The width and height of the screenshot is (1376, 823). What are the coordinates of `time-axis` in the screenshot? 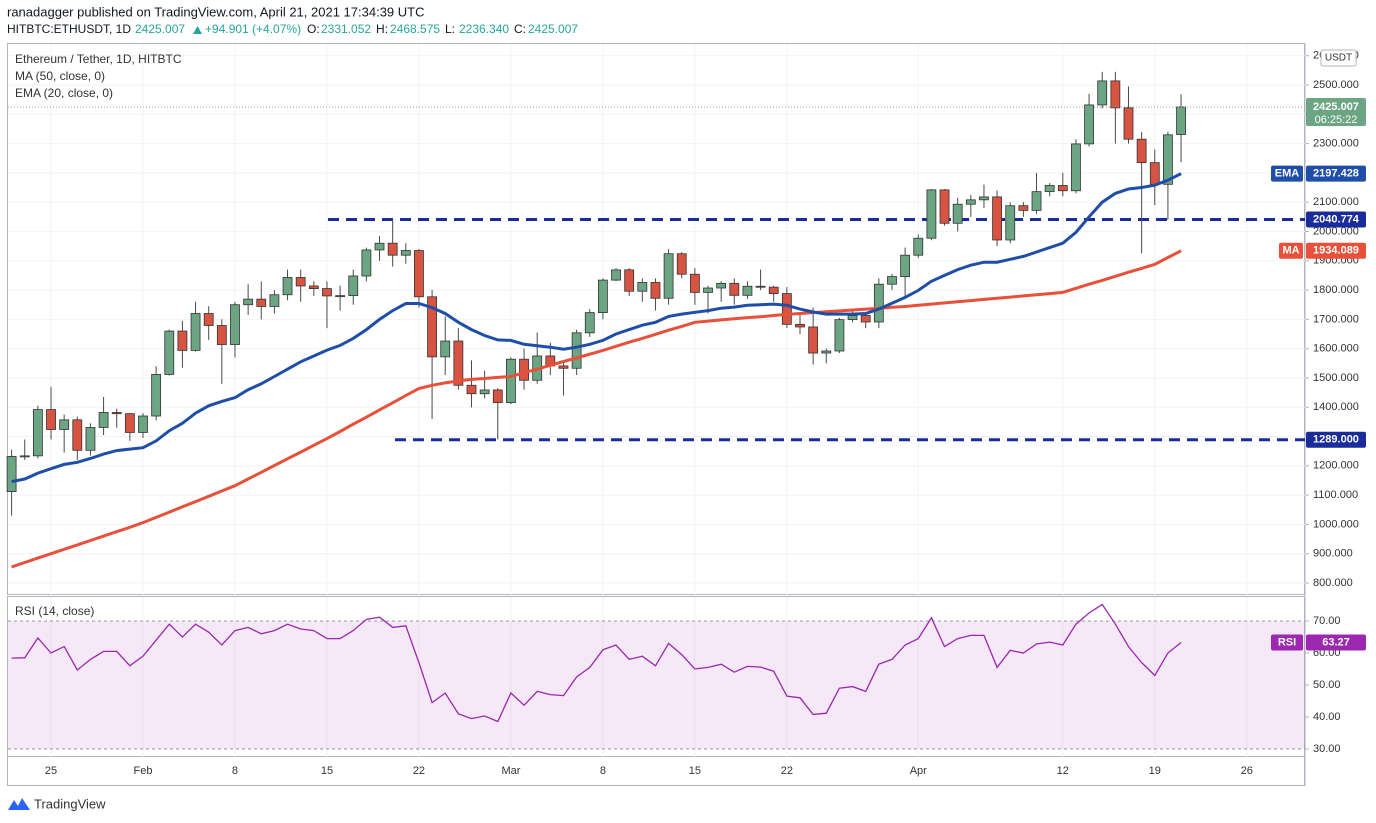 It's located at (656, 771).